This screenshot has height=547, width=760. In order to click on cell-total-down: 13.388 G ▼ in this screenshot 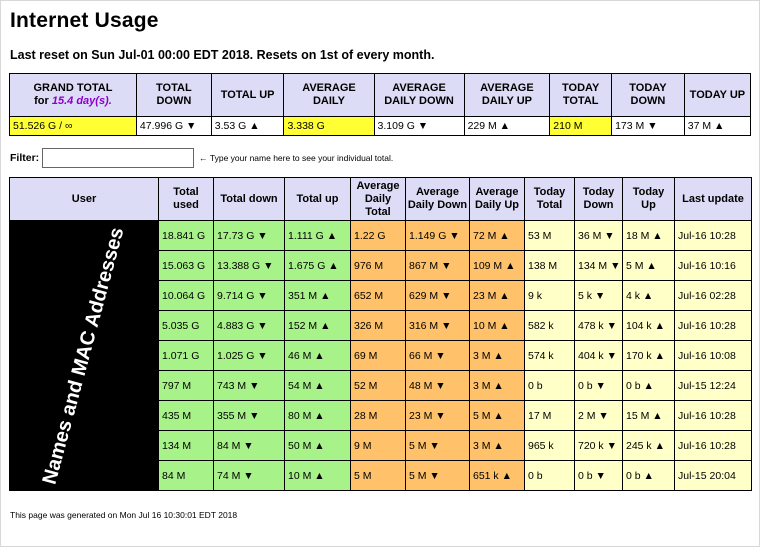, I will do `click(249, 265)`.